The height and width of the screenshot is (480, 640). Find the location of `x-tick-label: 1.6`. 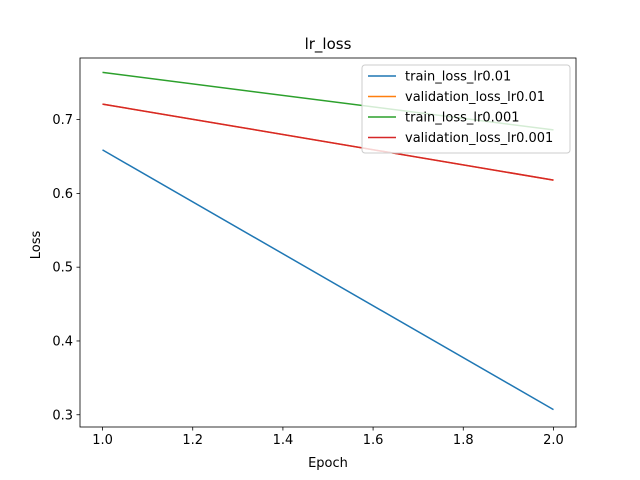

x-tick-label: 1.6 is located at coordinates (373, 440).